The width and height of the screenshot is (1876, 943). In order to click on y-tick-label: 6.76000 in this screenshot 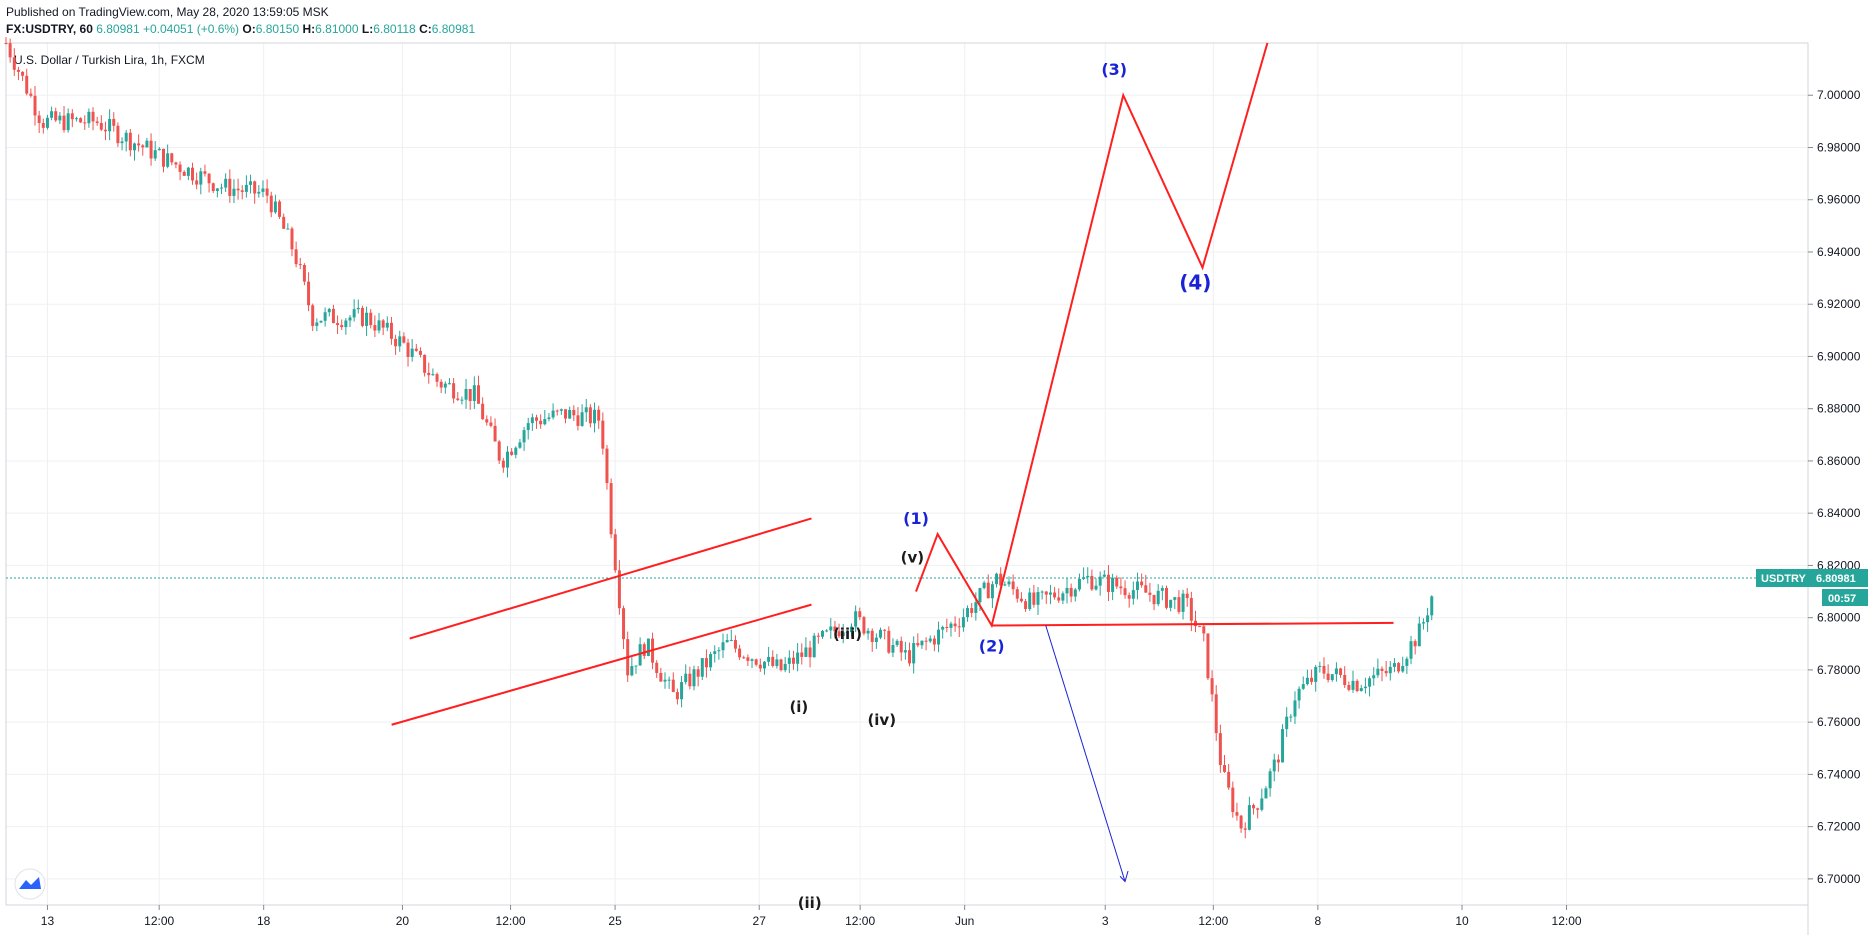, I will do `click(1839, 722)`.